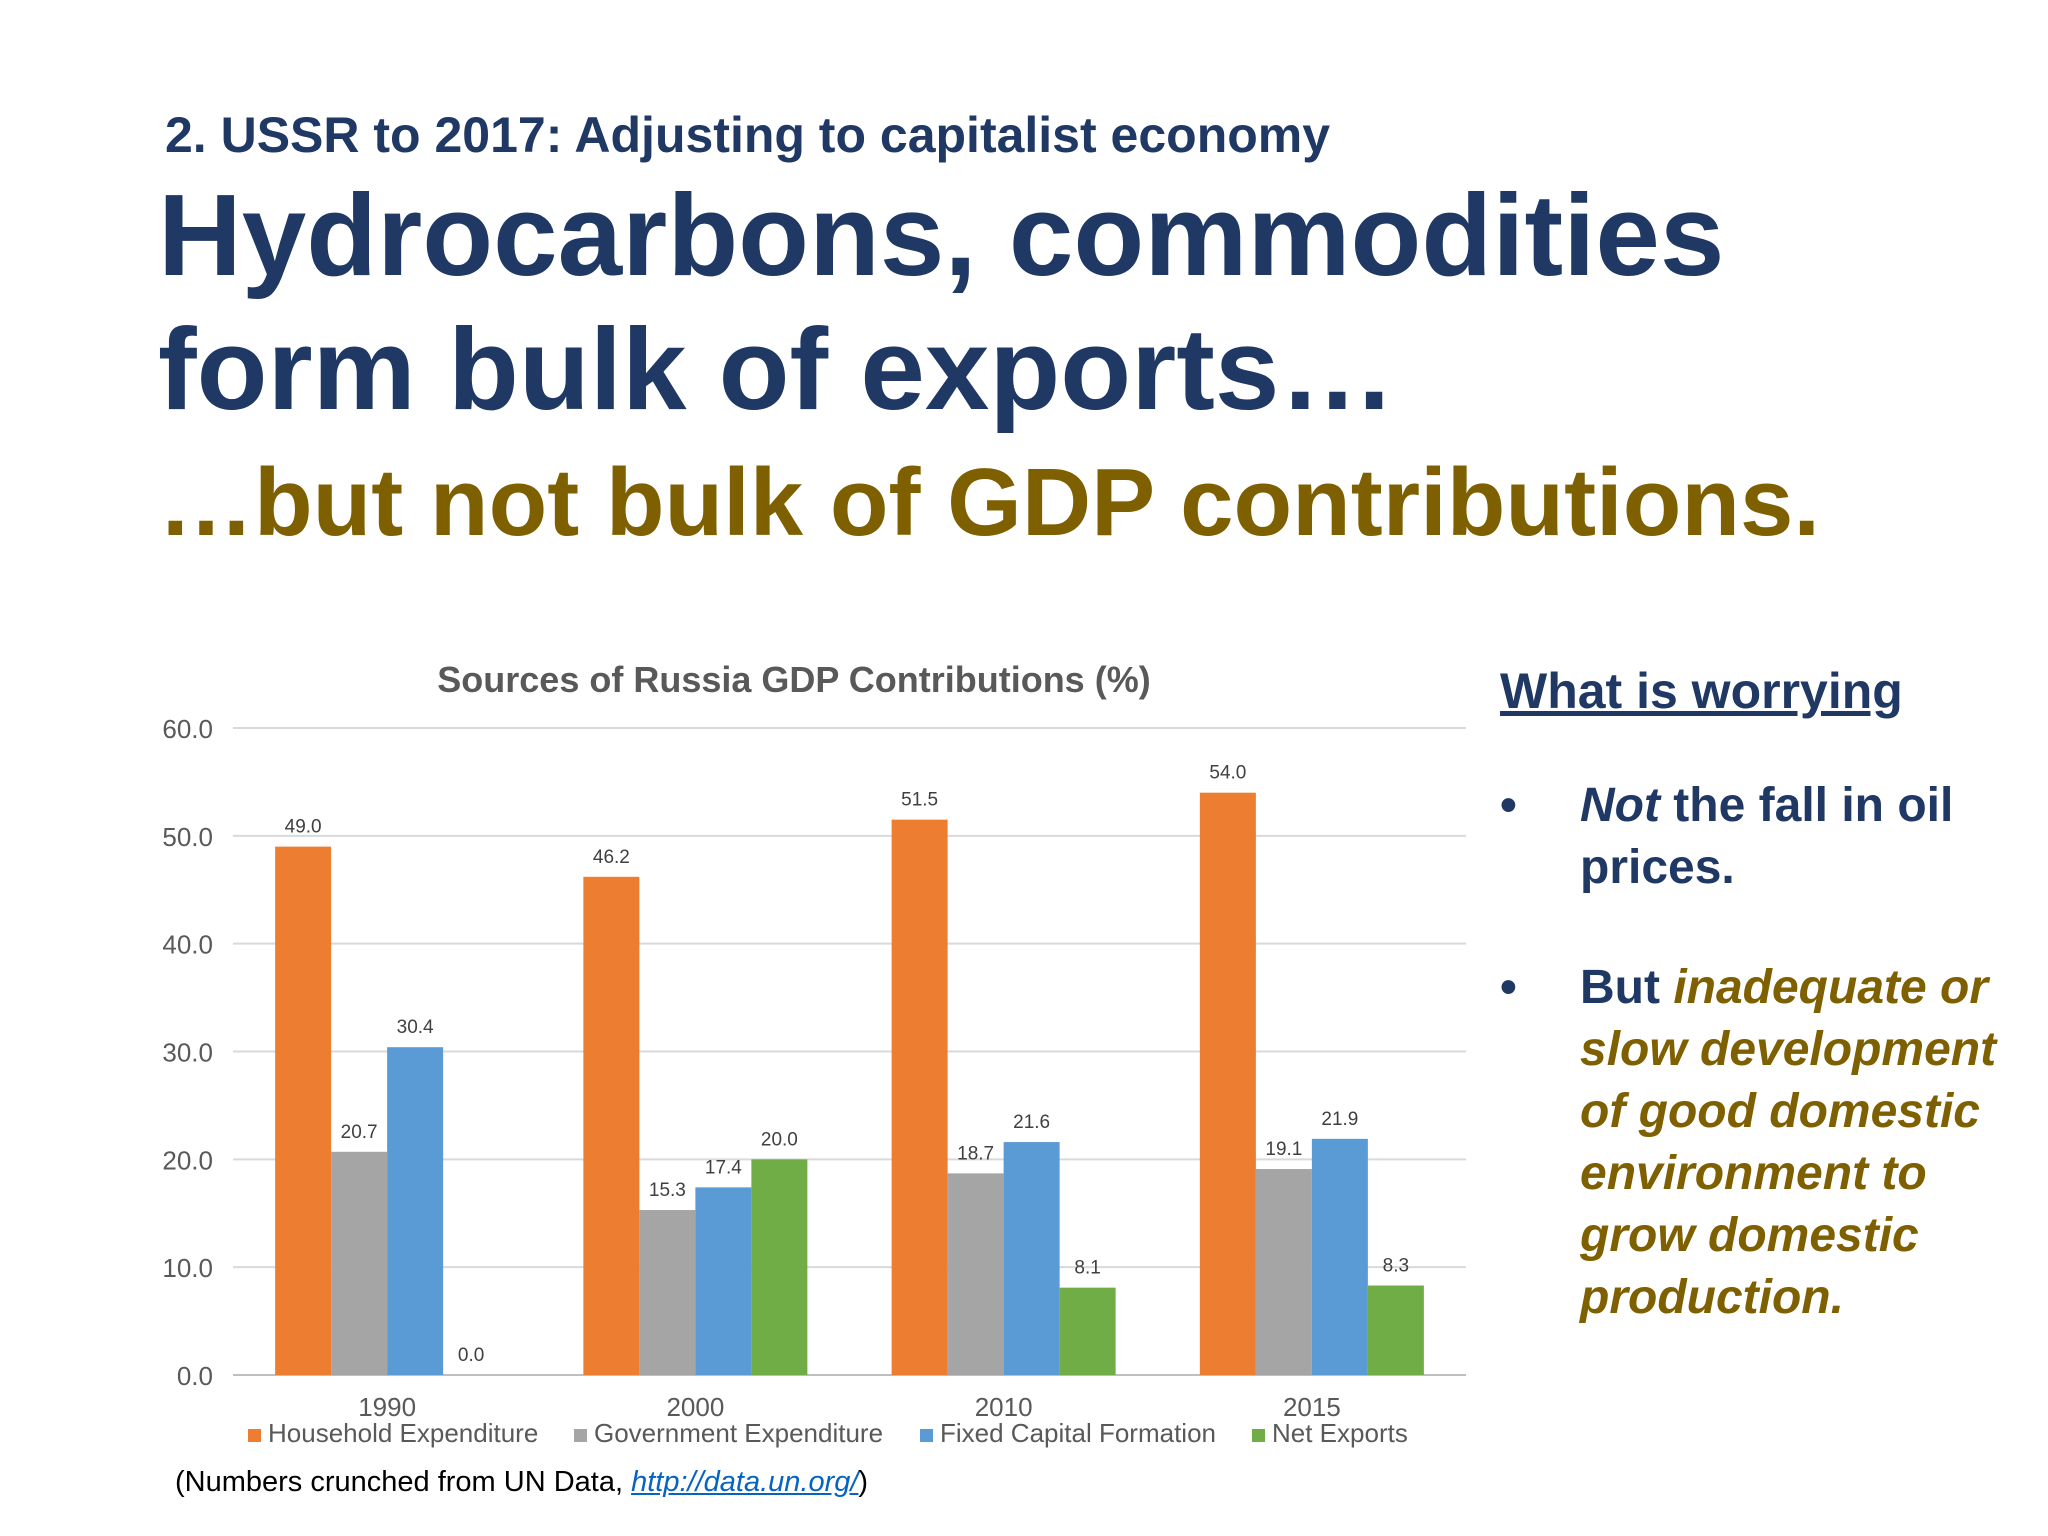 This screenshot has height=1536, width=2048. Describe the element at coordinates (1078, 1433) in the screenshot. I see `legend-label: Fixed Capital Formation` at that location.